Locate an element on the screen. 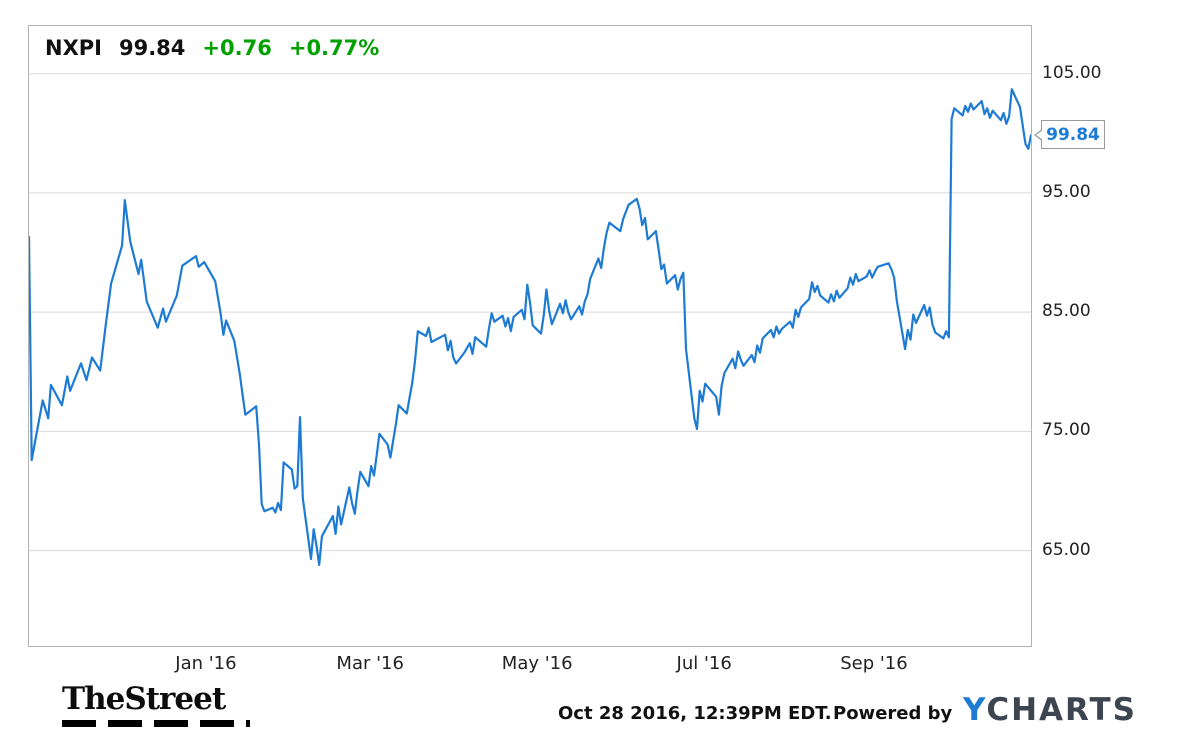 This screenshot has height=747, width=1200. ycharts-logo: YCHARTS is located at coordinates (1050, 710).